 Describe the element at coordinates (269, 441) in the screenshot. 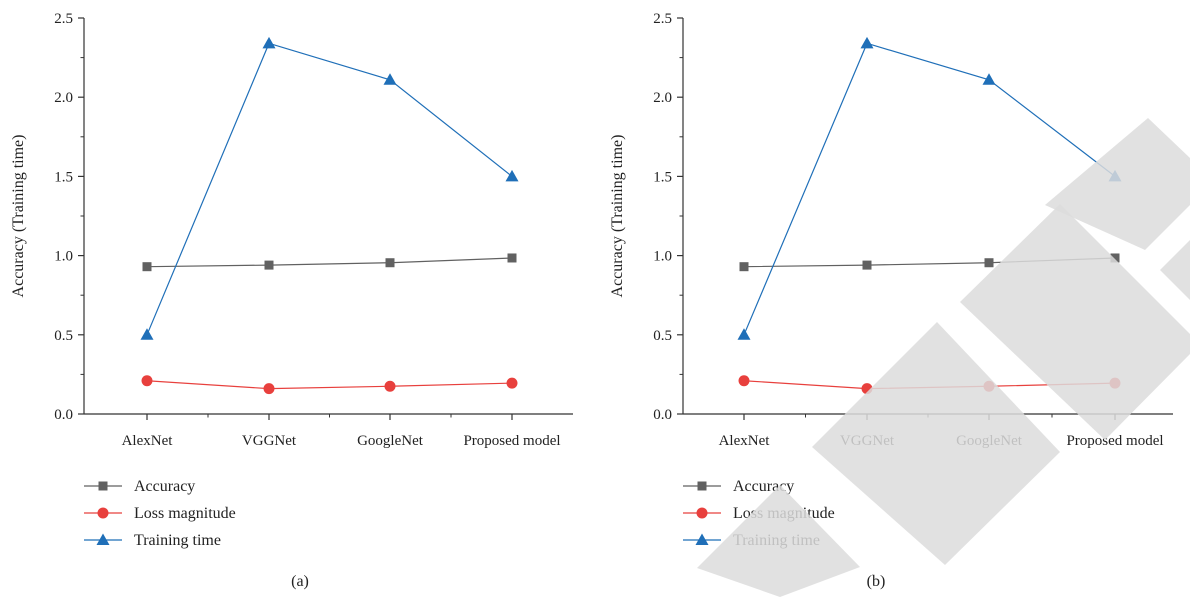

I see `panel-a-x-tick-label-vggnet: VGGNet` at that location.